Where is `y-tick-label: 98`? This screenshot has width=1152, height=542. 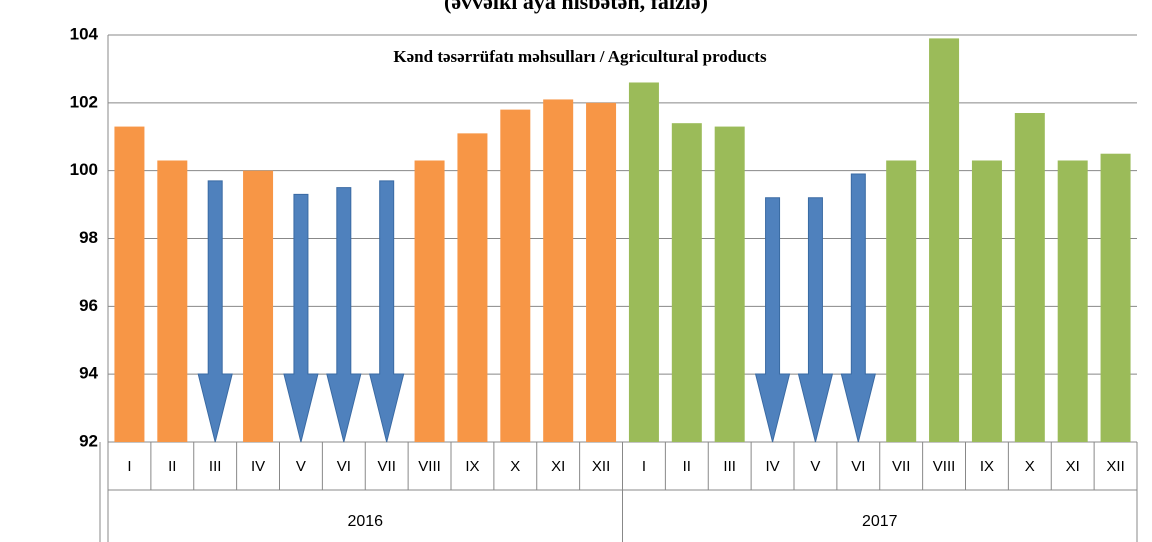 y-tick-label: 98 is located at coordinates (88, 237).